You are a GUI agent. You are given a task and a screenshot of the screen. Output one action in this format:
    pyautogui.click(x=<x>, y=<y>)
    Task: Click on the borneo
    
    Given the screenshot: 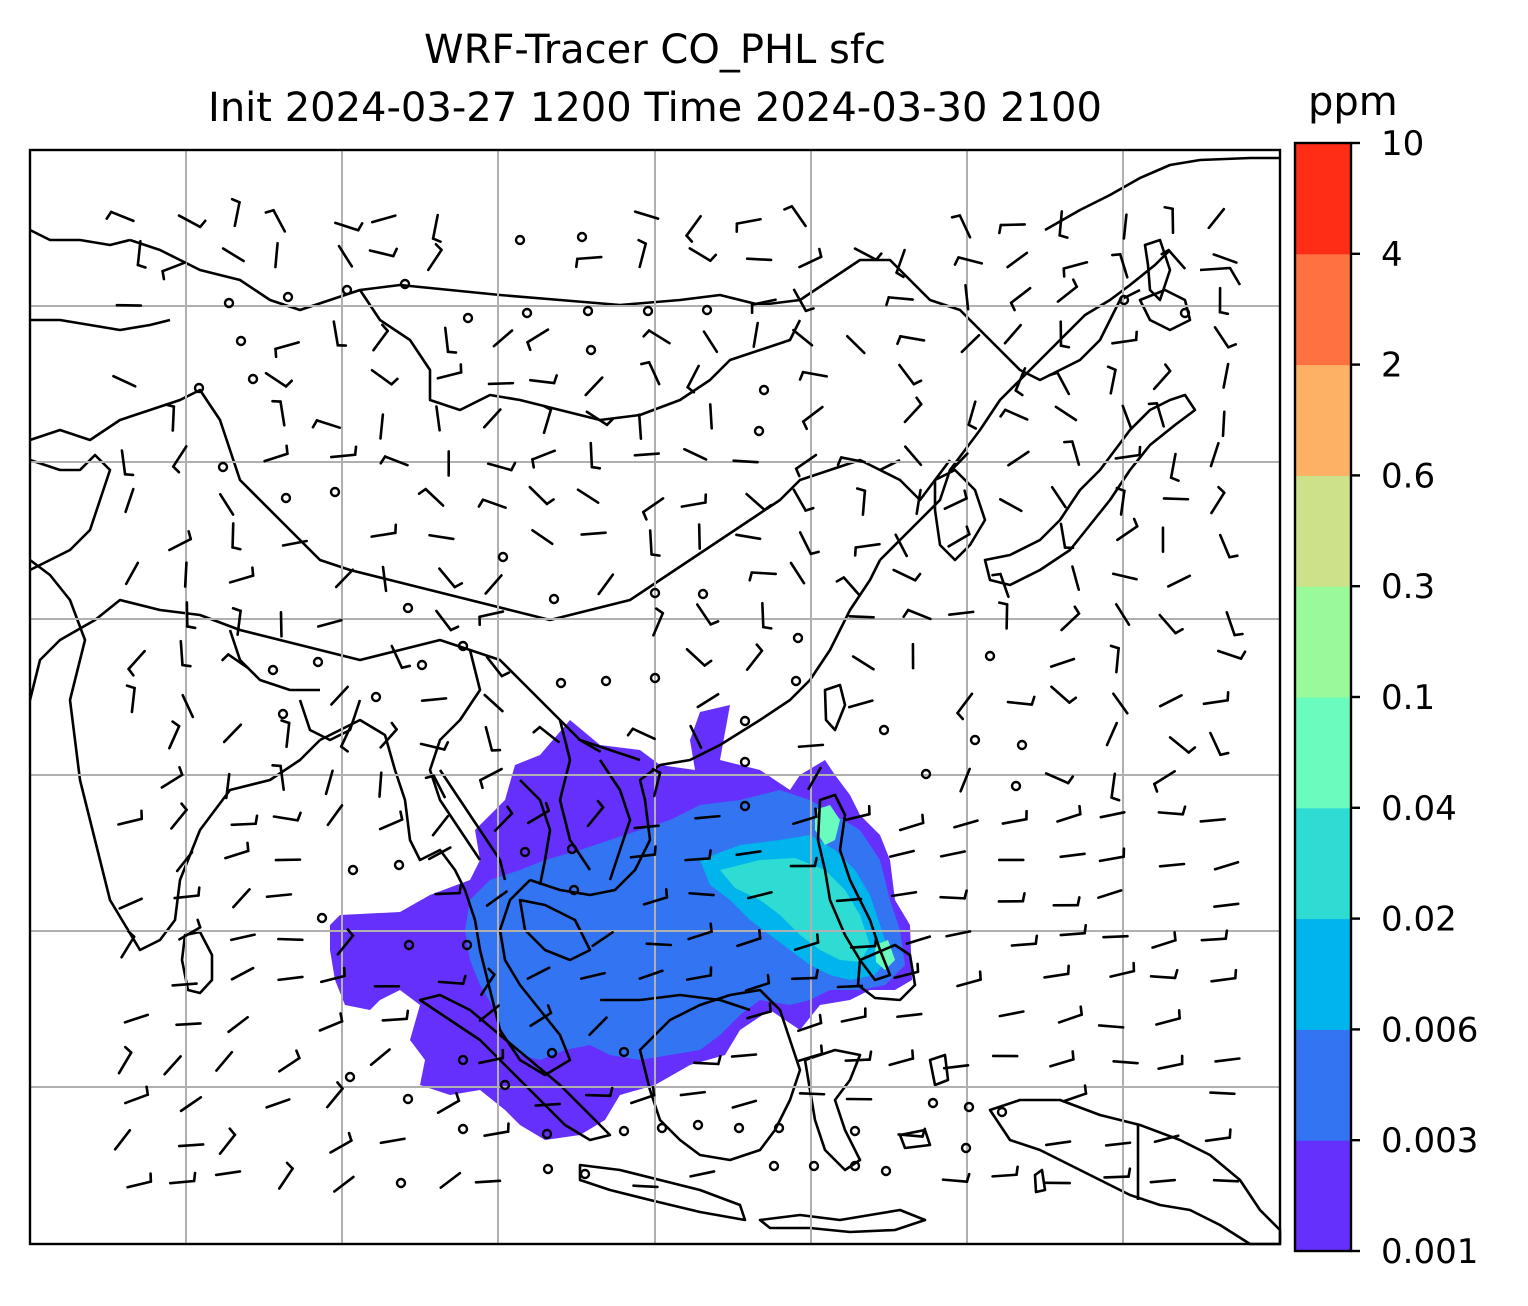 What is the action you would take?
    pyautogui.click(x=720, y=1075)
    